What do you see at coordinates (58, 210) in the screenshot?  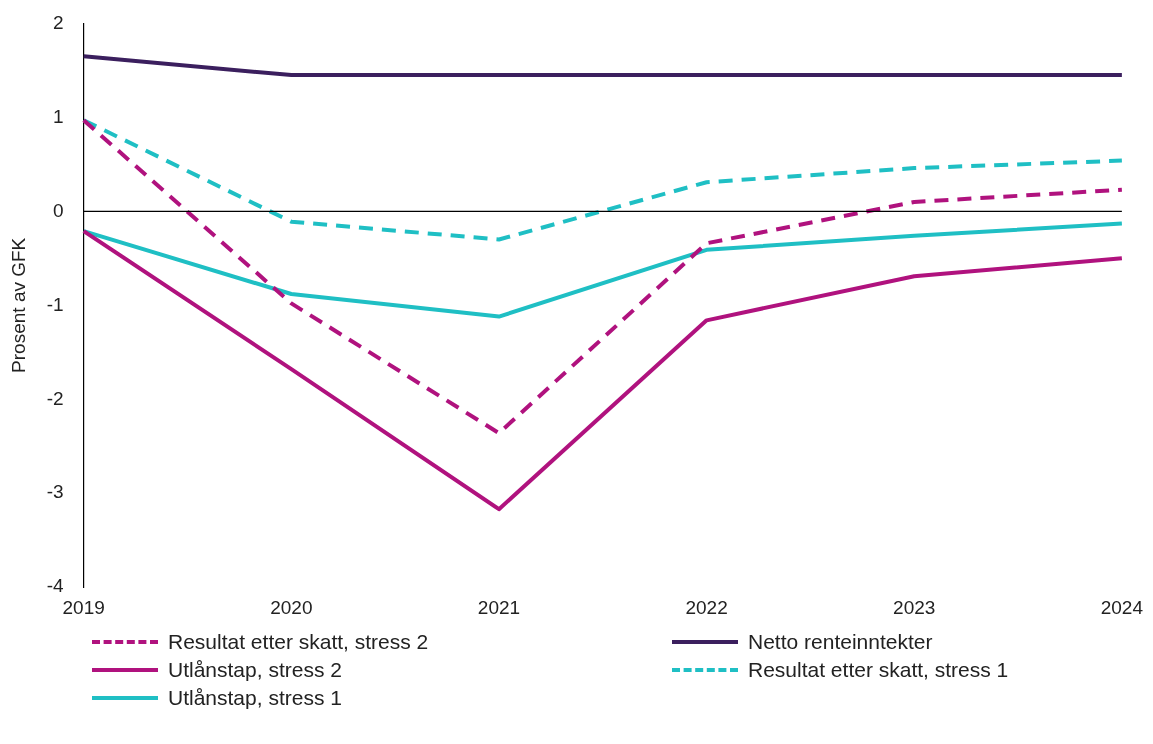 I see `y-tick-label: 0` at bounding box center [58, 210].